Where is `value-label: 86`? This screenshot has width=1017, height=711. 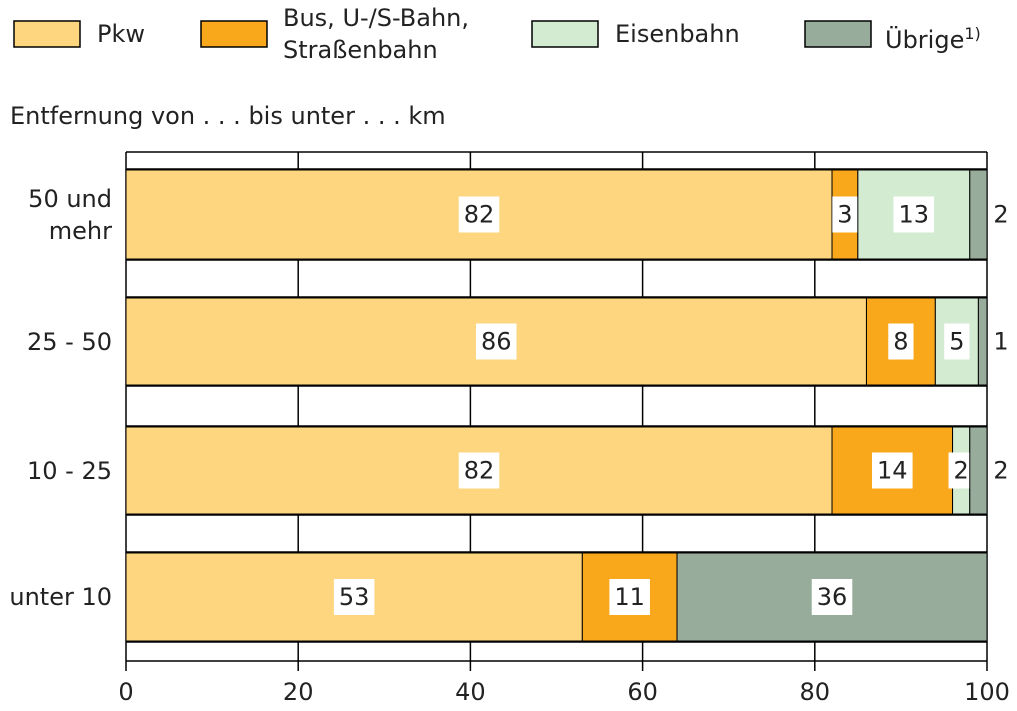 value-label: 86 is located at coordinates (496, 341).